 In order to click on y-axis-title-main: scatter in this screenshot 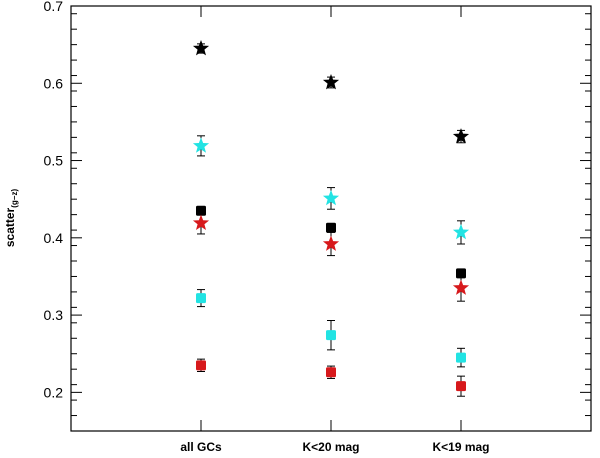, I will do `click(10, 227)`.